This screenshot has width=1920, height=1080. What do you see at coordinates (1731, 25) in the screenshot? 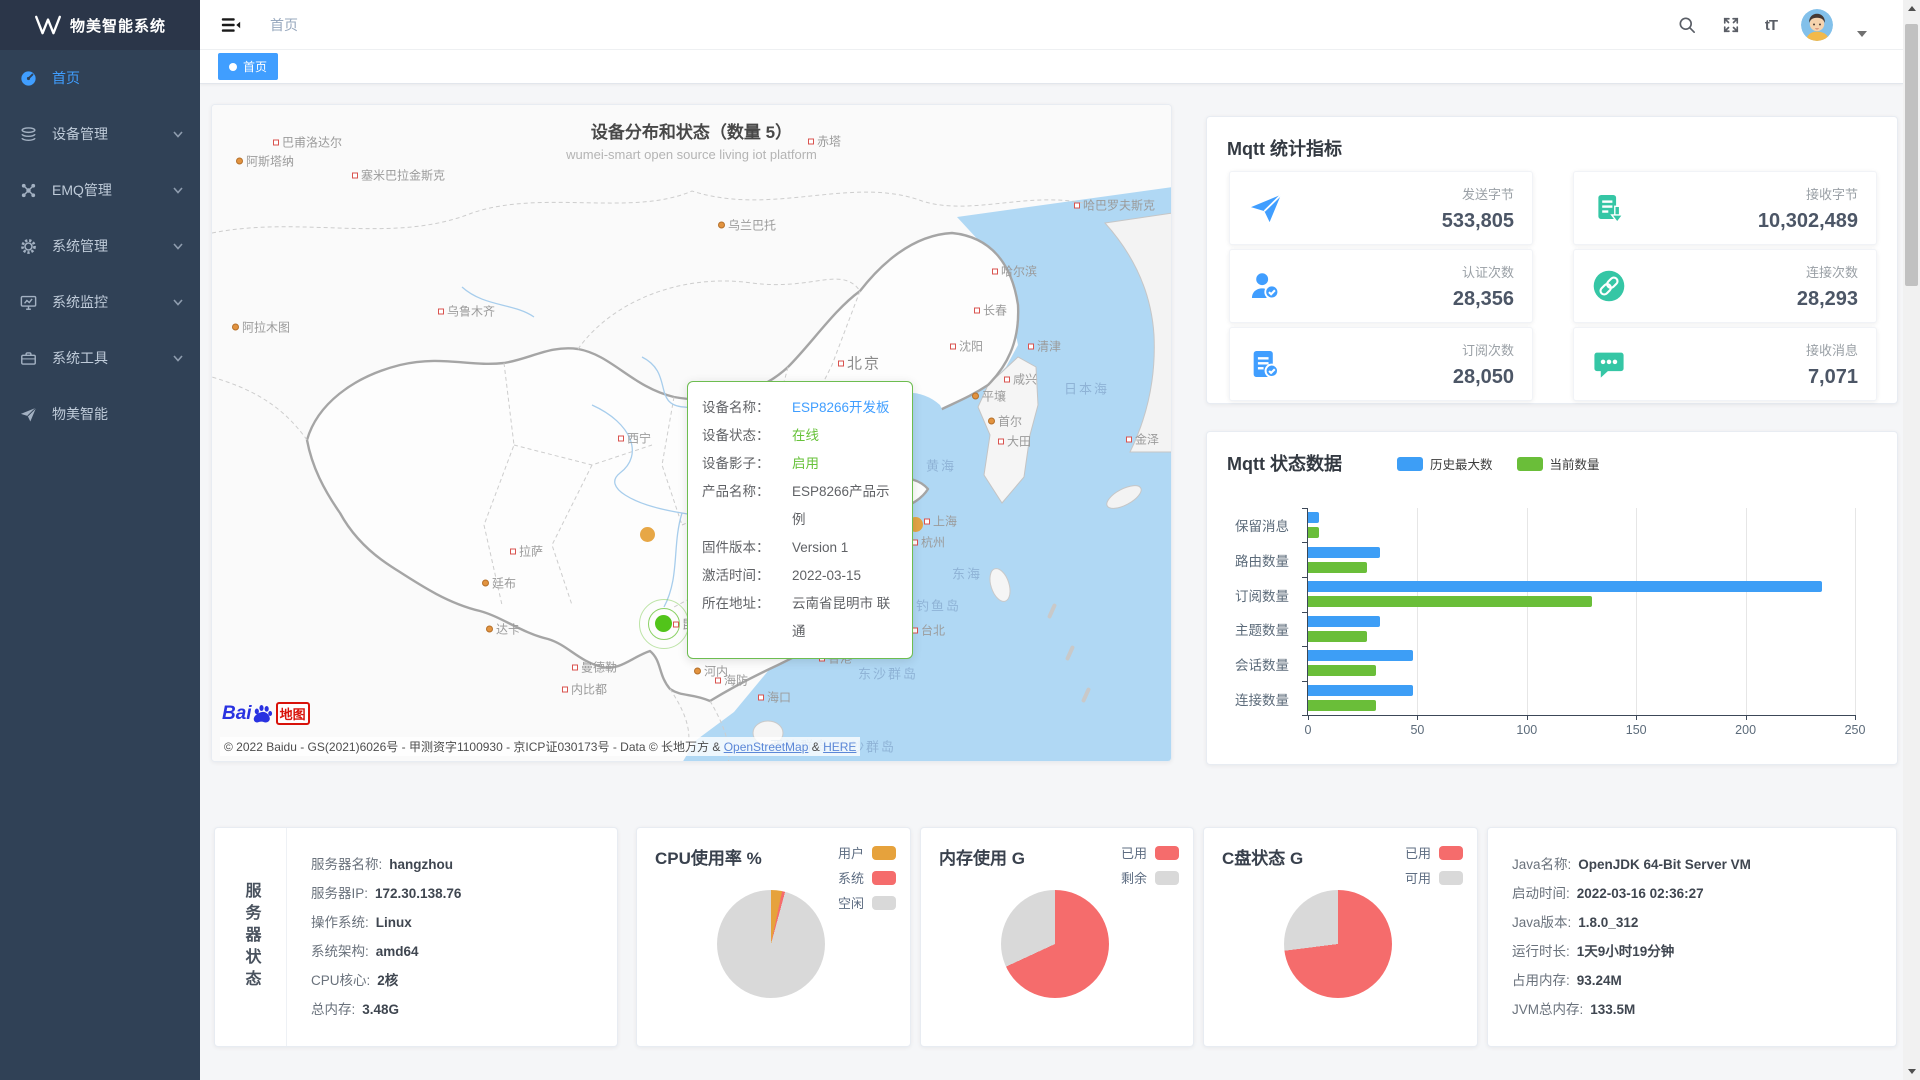
I see `fullscreen-icon` at bounding box center [1731, 25].